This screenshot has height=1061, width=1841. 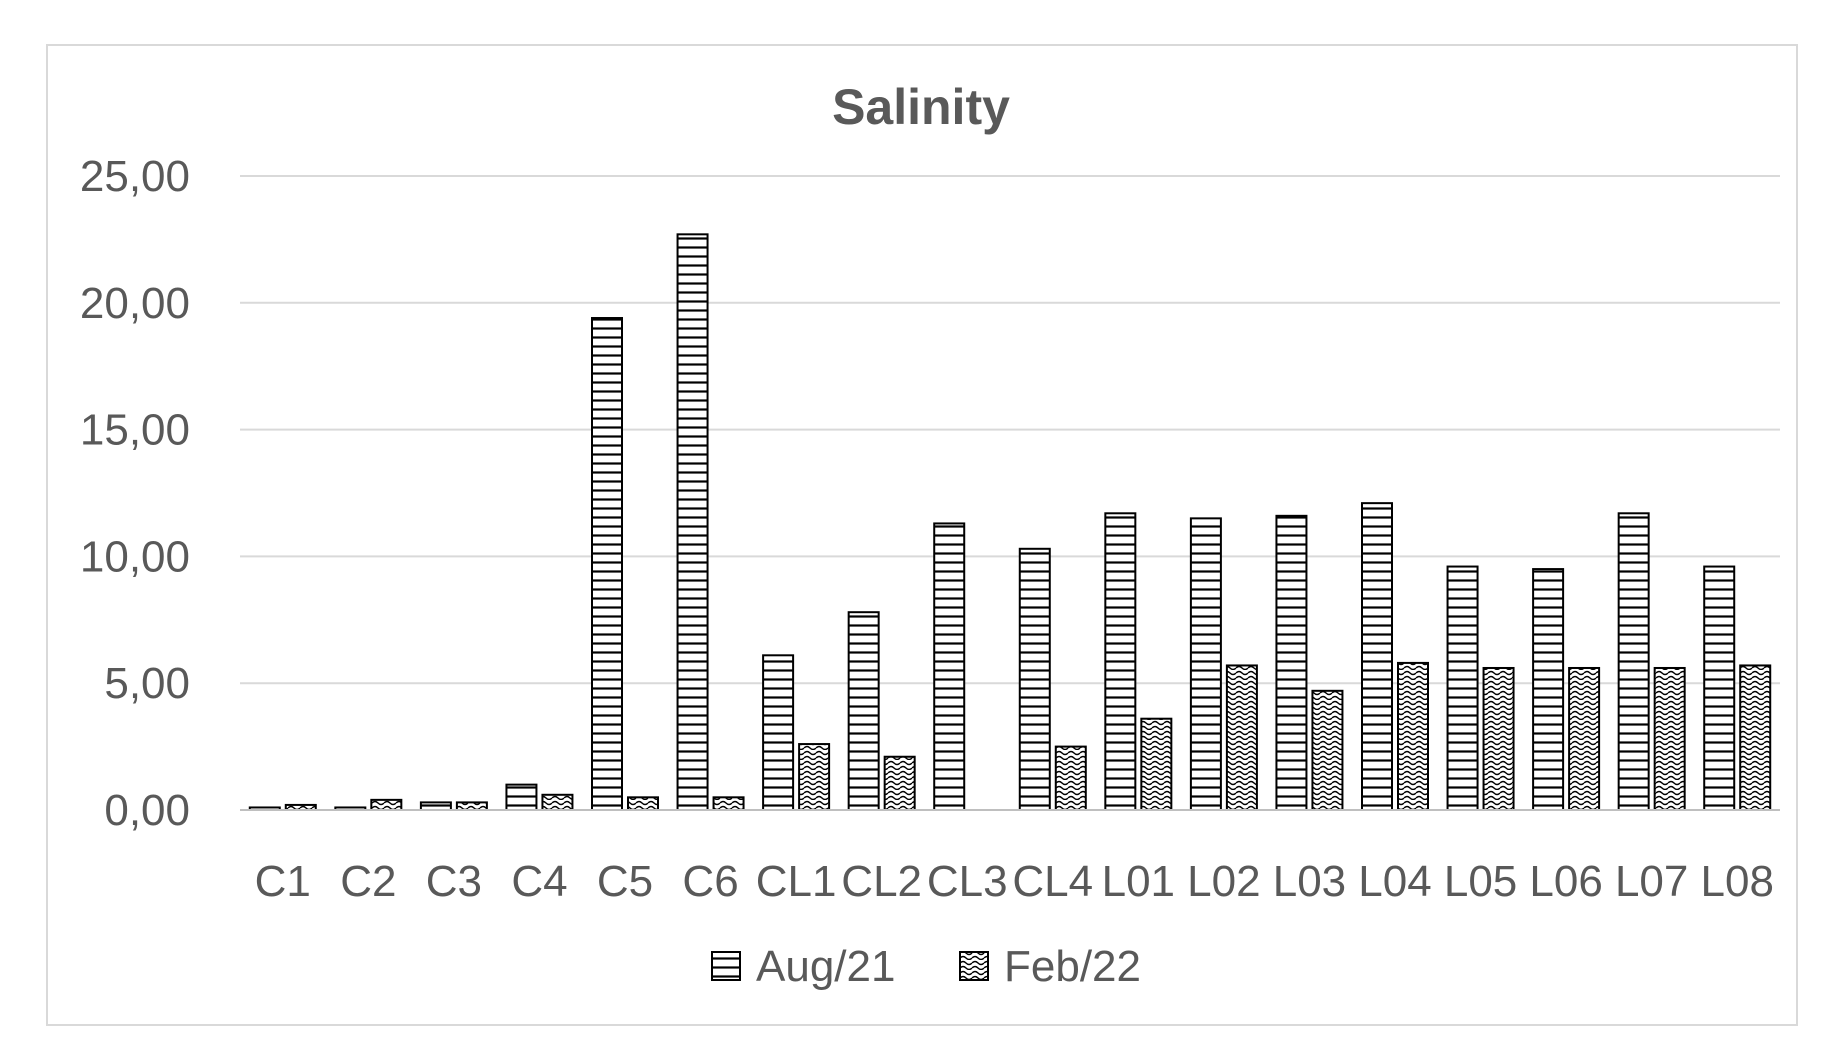 What do you see at coordinates (1669, 739) in the screenshot?
I see `bar-feb22-l07` at bounding box center [1669, 739].